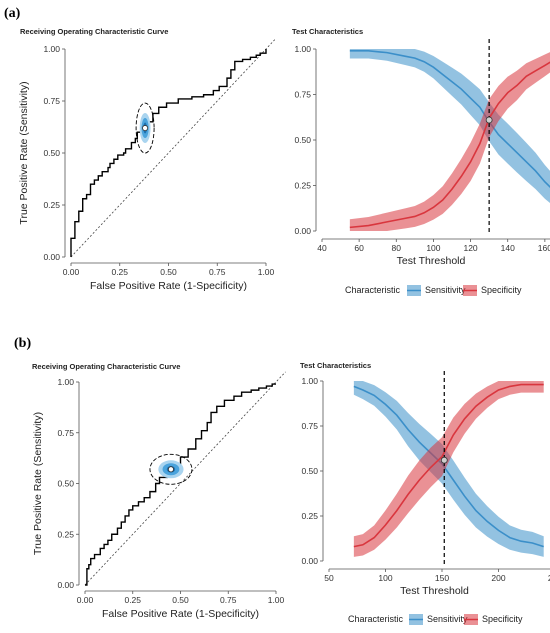 This screenshot has width=550, height=633. Describe the element at coordinates (327, 31) in the screenshot. I see `test-title-0: Test Characteristics` at that location.